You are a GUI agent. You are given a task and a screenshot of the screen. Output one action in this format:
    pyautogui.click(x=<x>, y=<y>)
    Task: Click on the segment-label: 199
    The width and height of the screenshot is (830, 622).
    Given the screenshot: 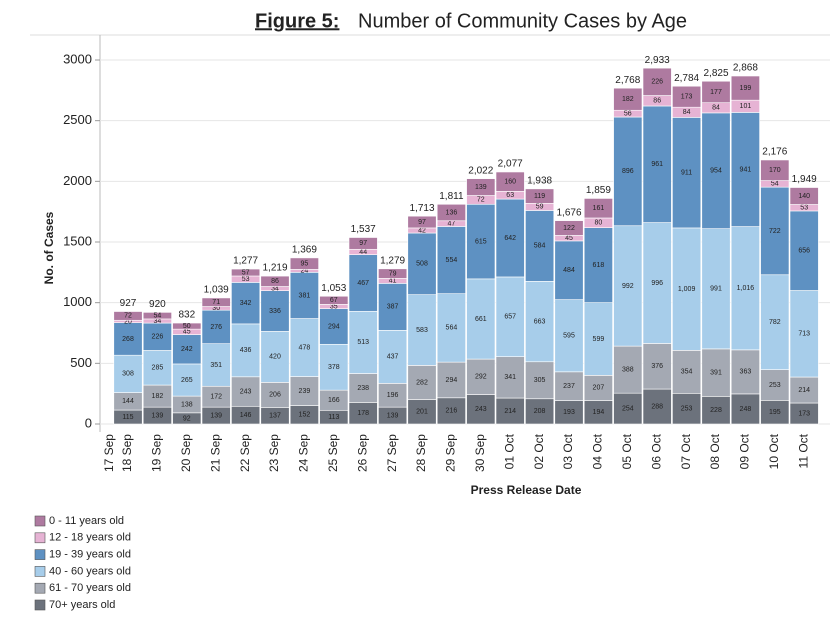 What is the action you would take?
    pyautogui.click(x=746, y=88)
    